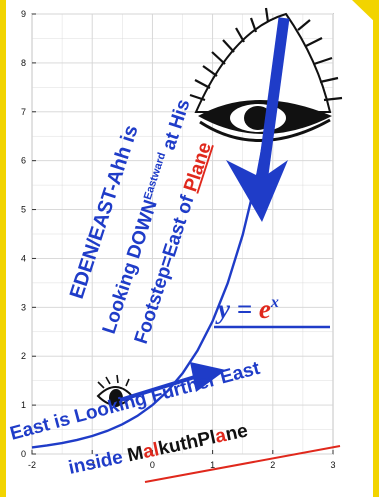  What do you see at coordinates (365, 13) in the screenshot?
I see `corner-accent` at bounding box center [365, 13].